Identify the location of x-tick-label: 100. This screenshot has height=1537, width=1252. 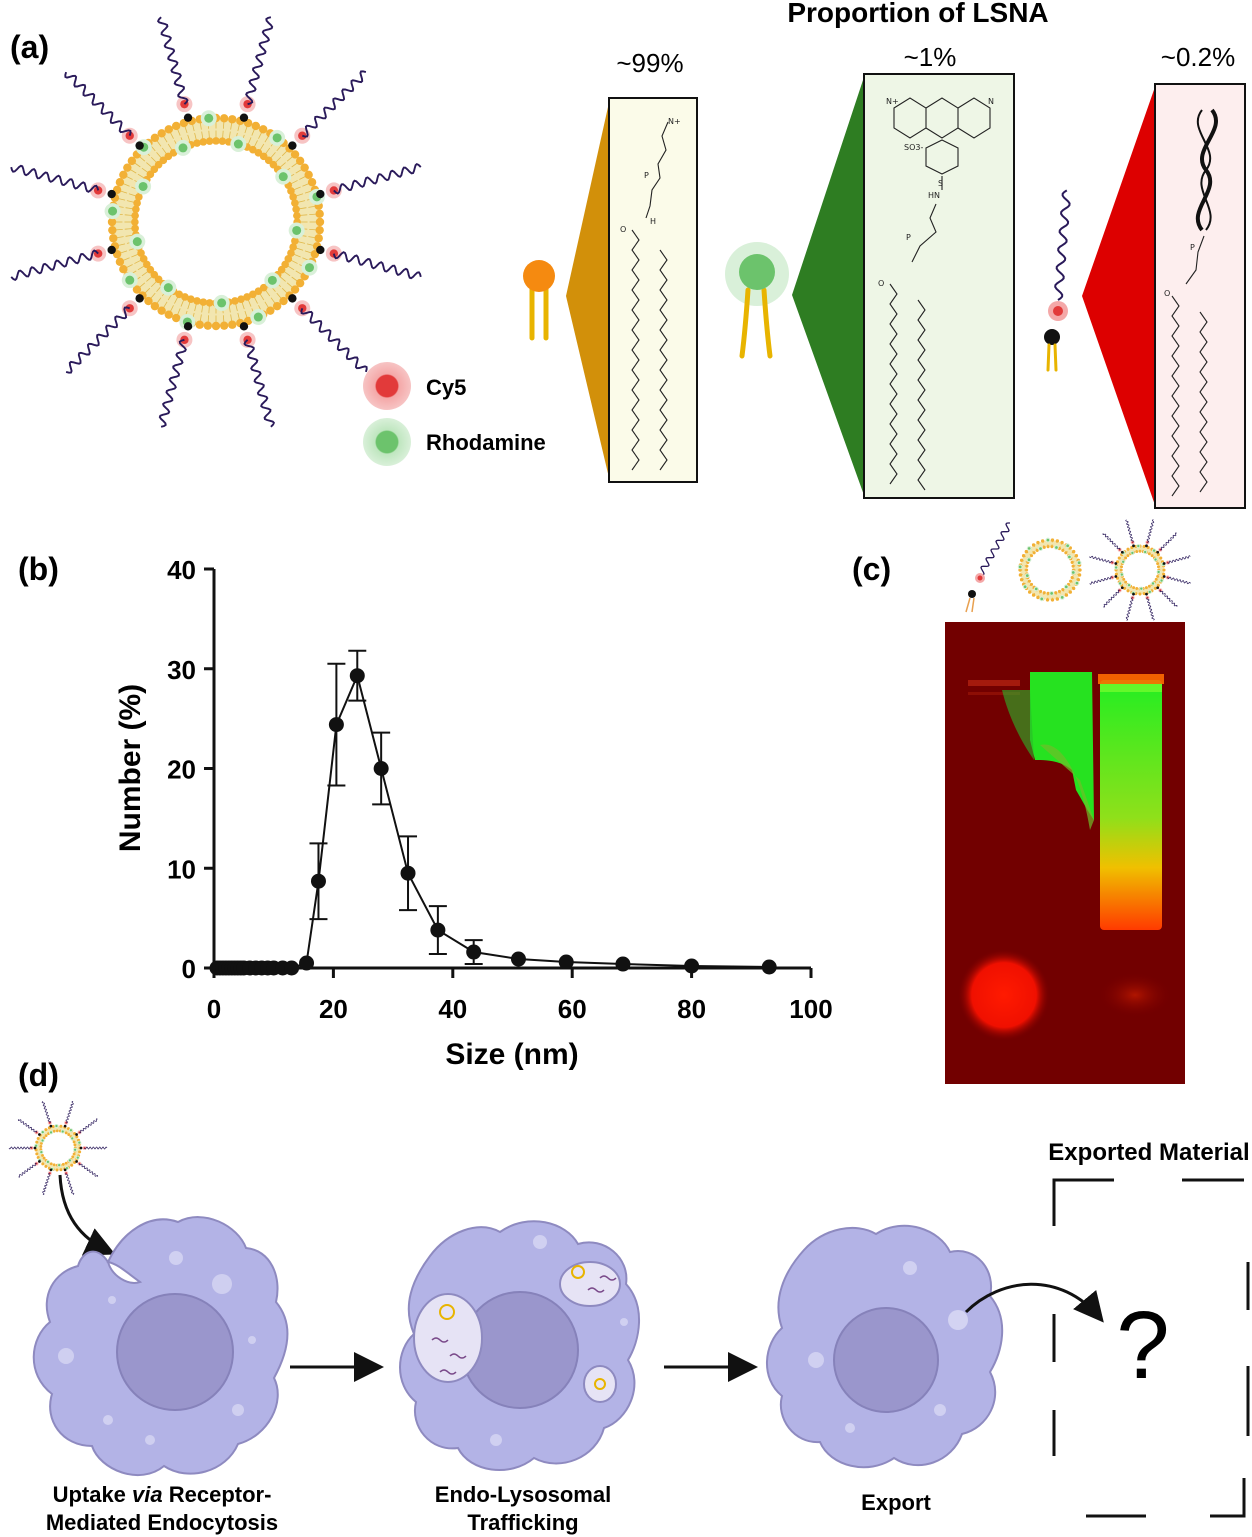
(810, 1009).